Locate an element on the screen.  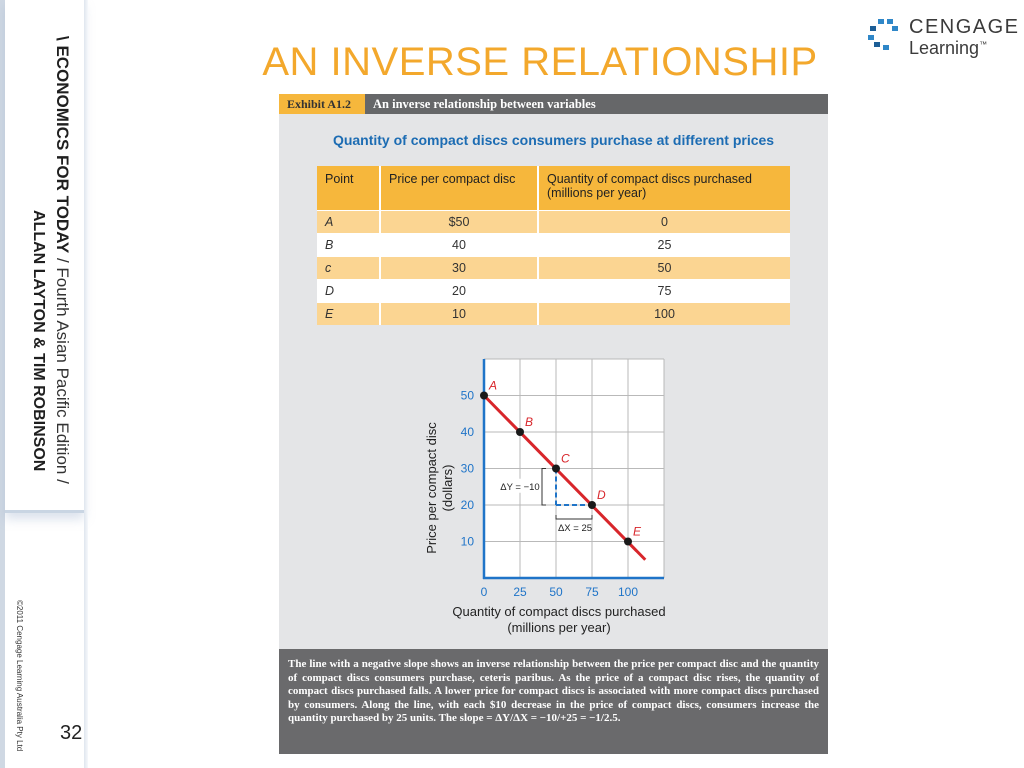
column-header: Point is located at coordinates (349, 188).